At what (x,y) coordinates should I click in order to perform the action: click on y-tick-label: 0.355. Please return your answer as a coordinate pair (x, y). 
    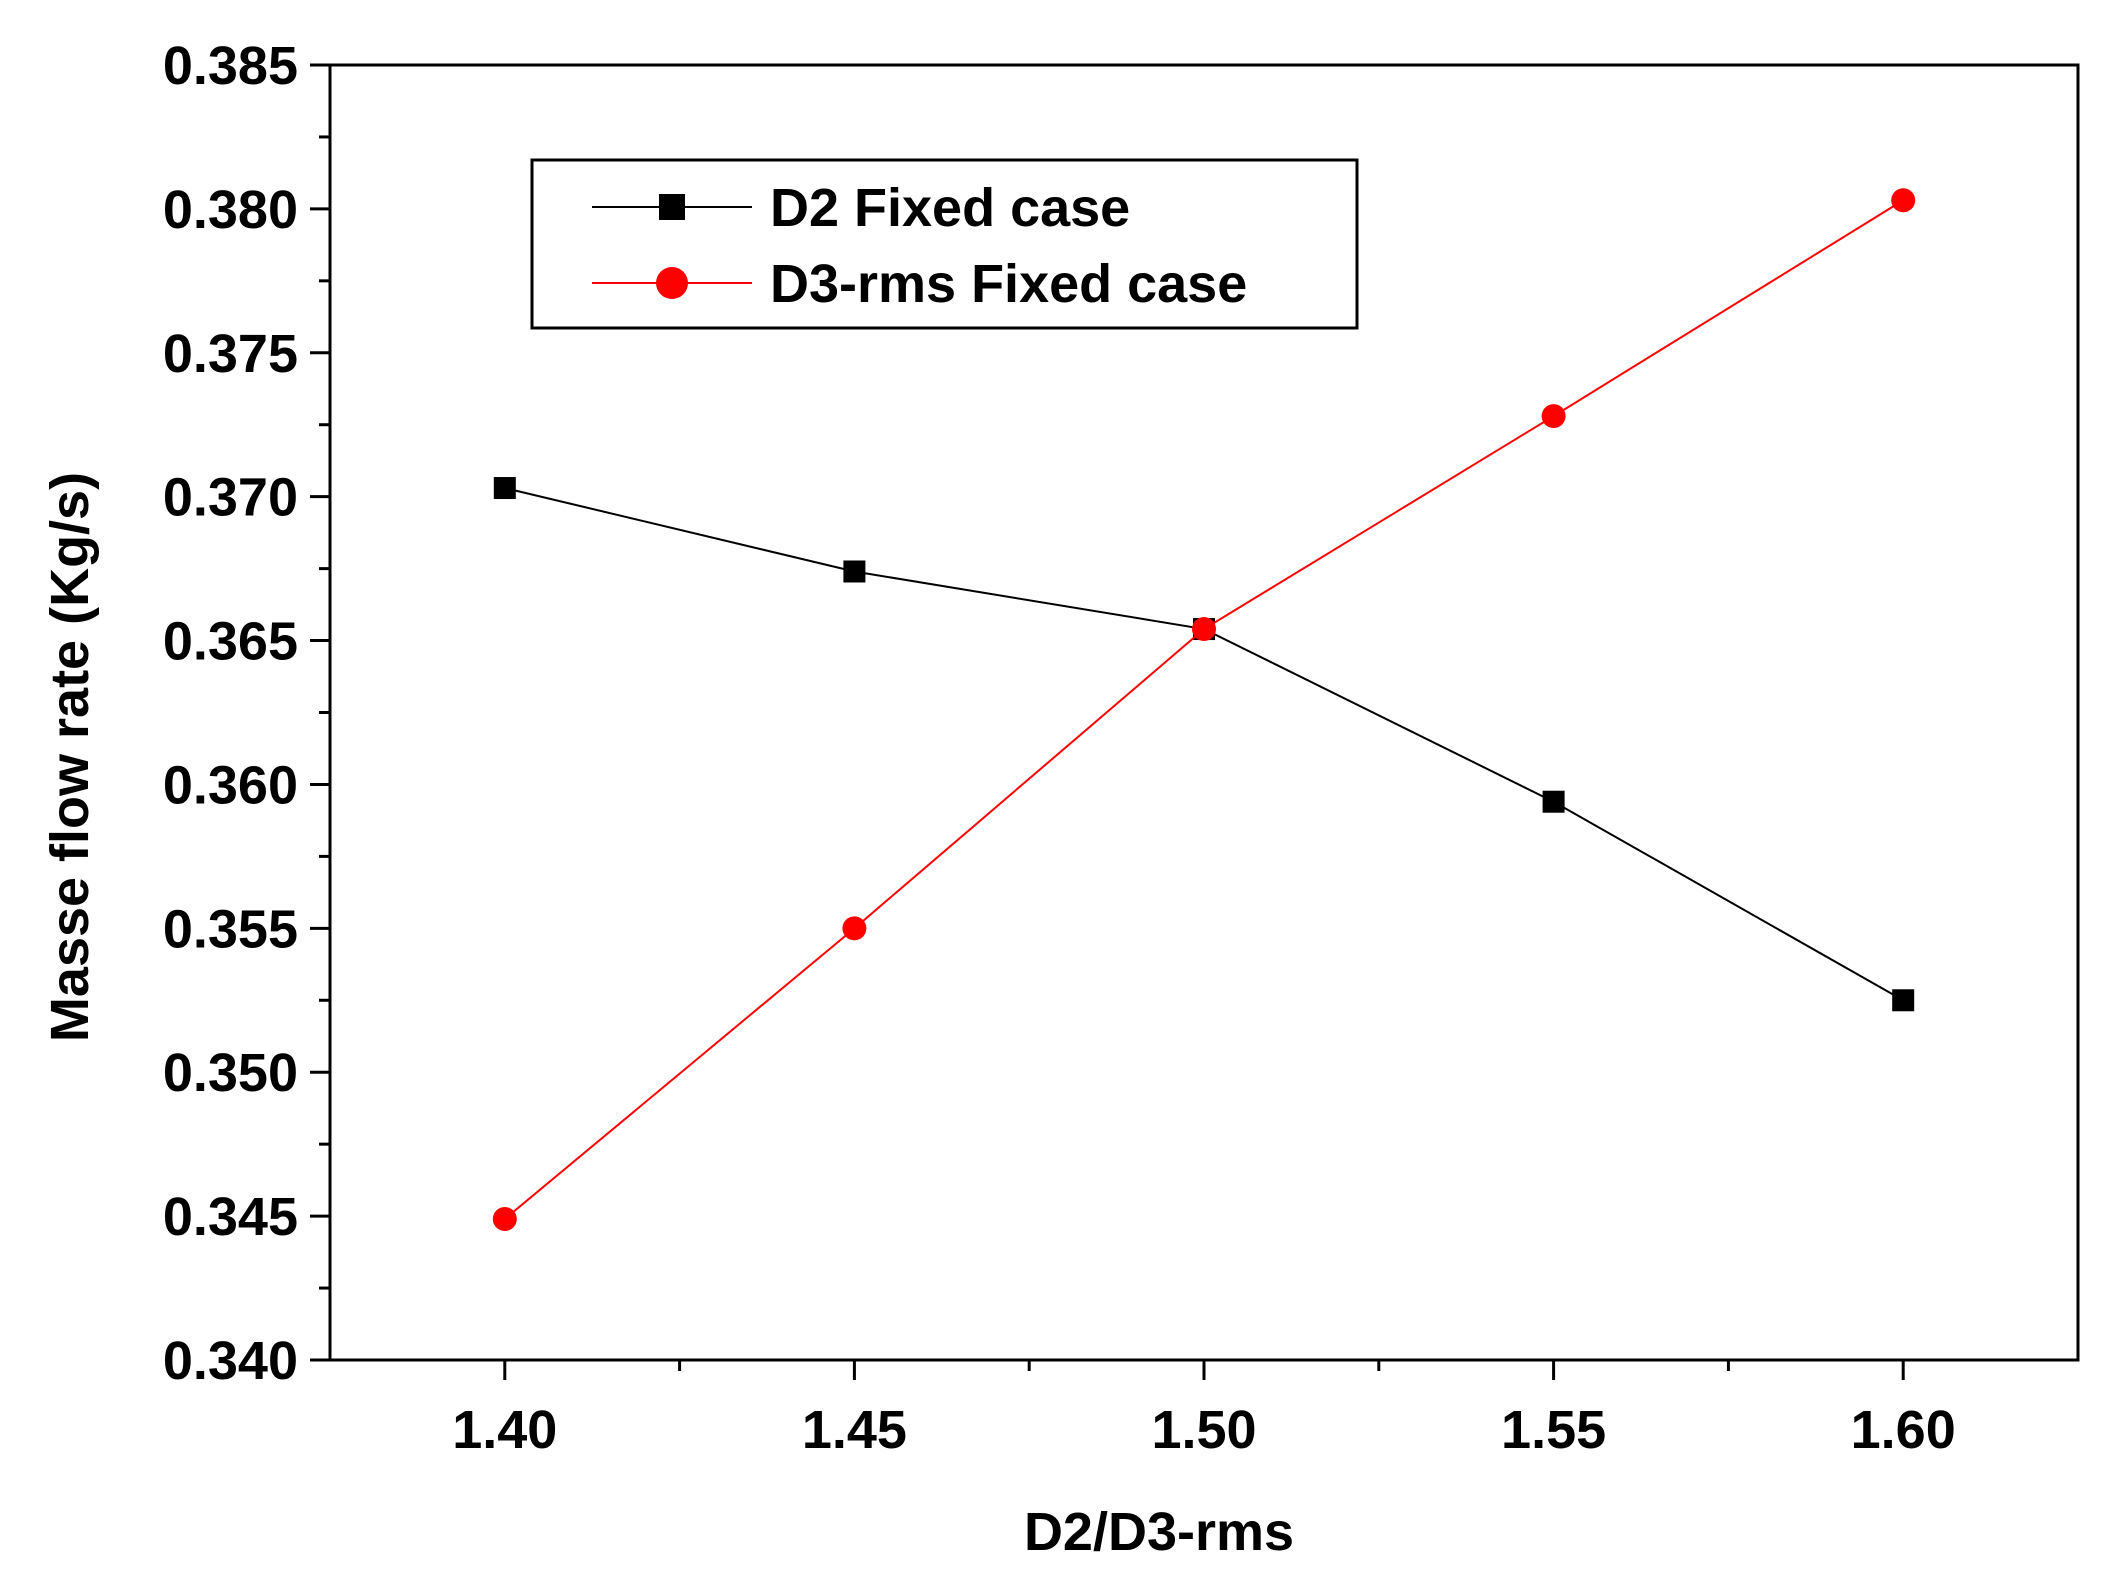
    Looking at the image, I should click on (230, 929).